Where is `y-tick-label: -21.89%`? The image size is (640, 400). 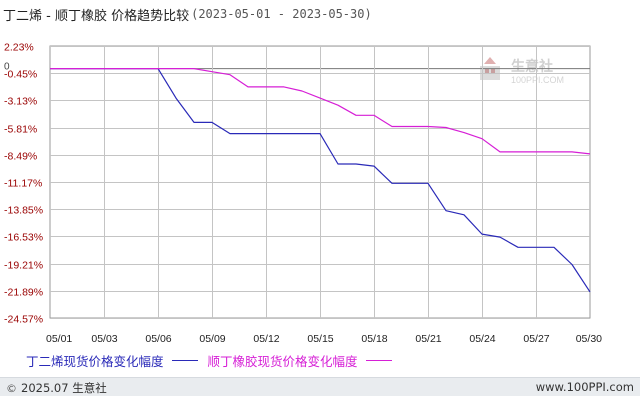 y-tick-label: -21.89% is located at coordinates (23, 293).